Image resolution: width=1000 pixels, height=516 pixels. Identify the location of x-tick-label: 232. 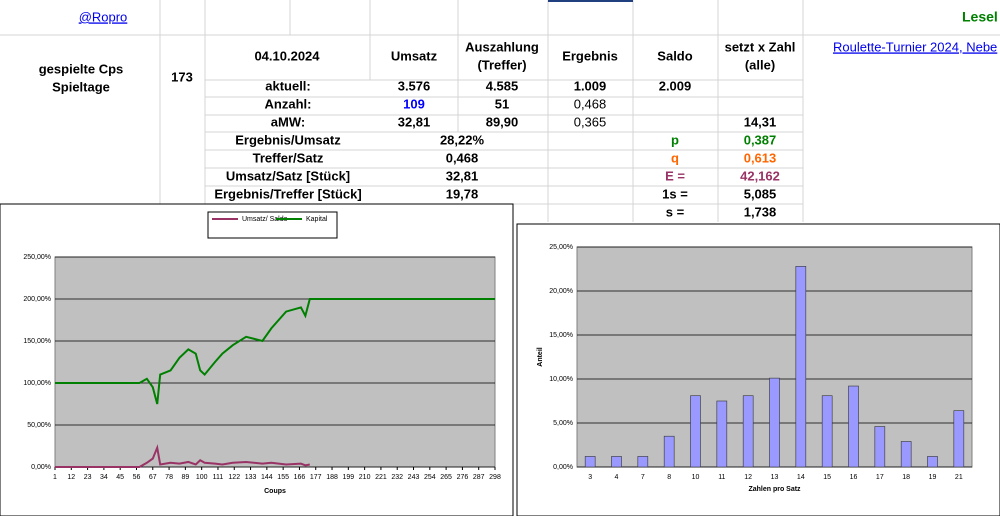
(397, 477).